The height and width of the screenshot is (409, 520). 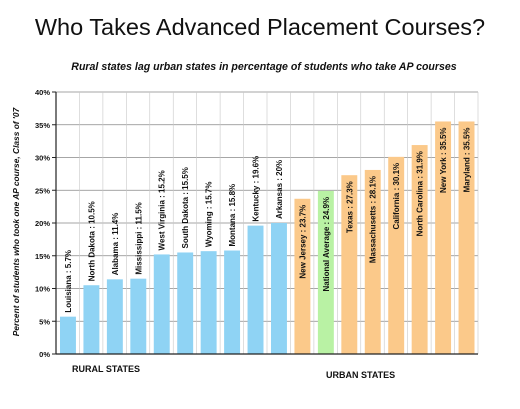 I want to click on y-tick-label: 35%, so click(x=42, y=125).